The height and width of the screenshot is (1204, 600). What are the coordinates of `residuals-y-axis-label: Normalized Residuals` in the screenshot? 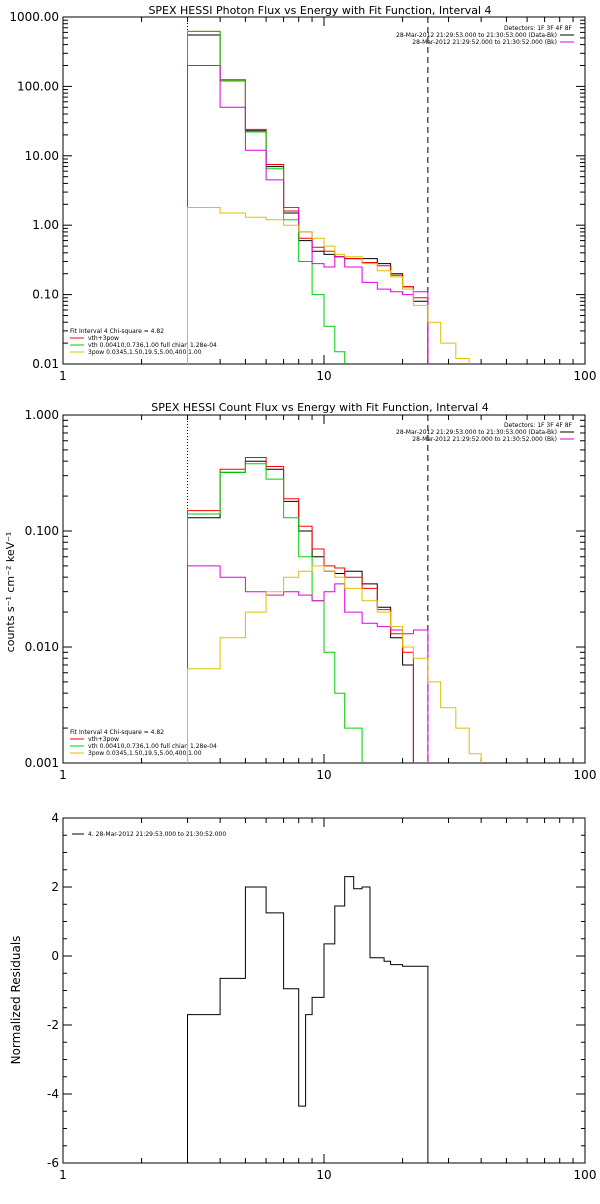 It's located at (16, 1000).